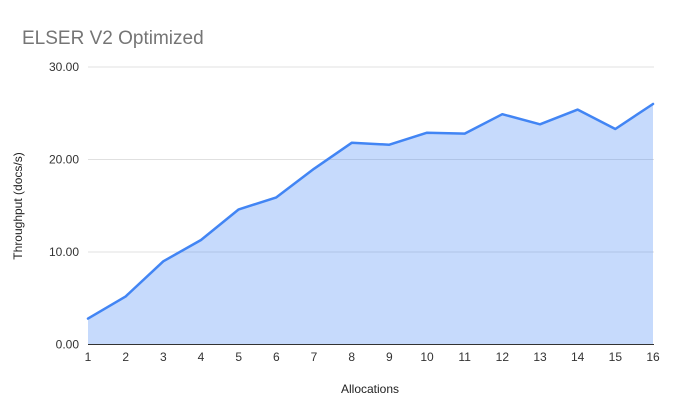 The height and width of the screenshot is (419, 677). I want to click on x-tick-label: 8, so click(351, 357).